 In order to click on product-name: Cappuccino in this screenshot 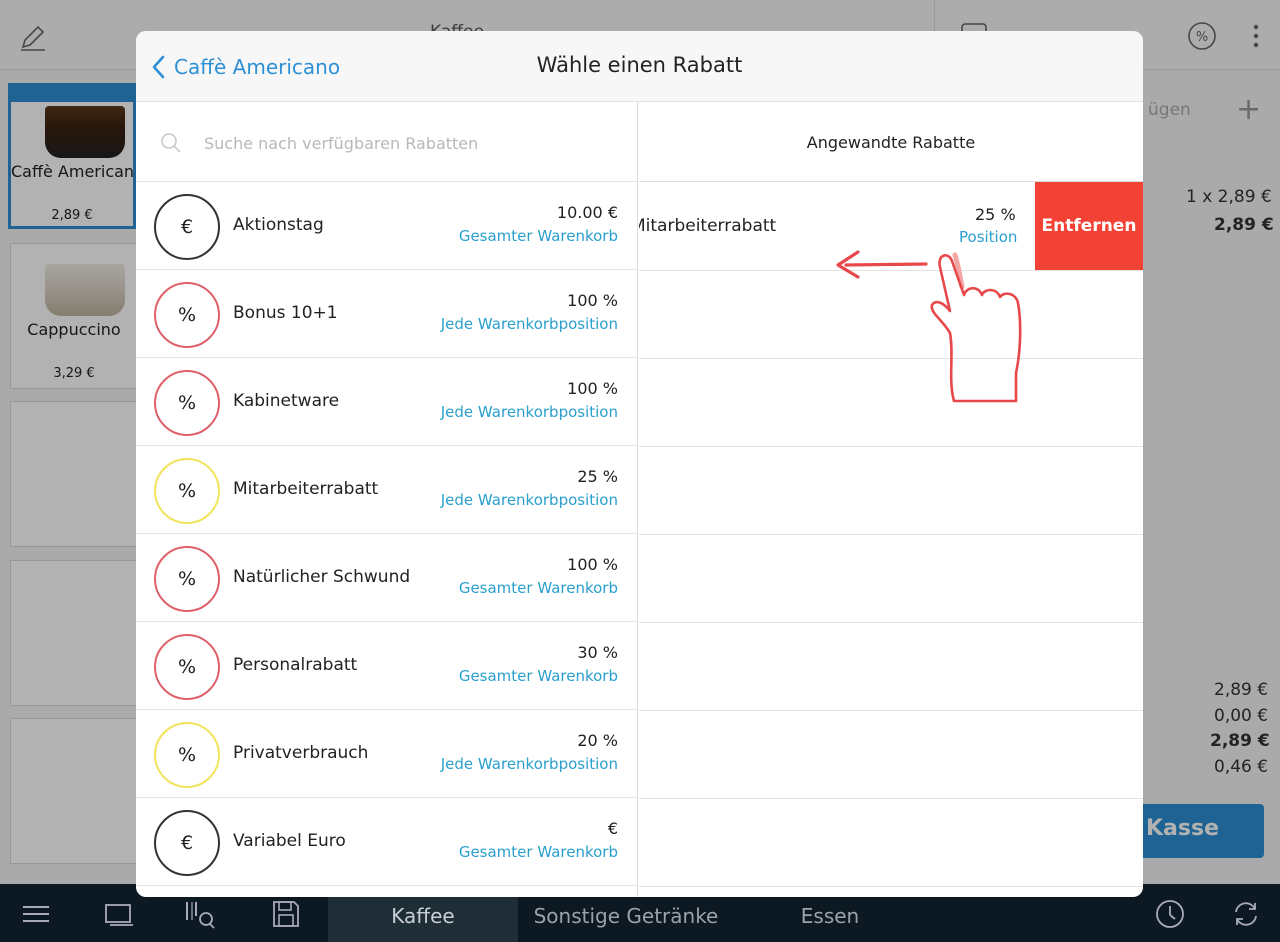, I will do `click(74, 329)`.